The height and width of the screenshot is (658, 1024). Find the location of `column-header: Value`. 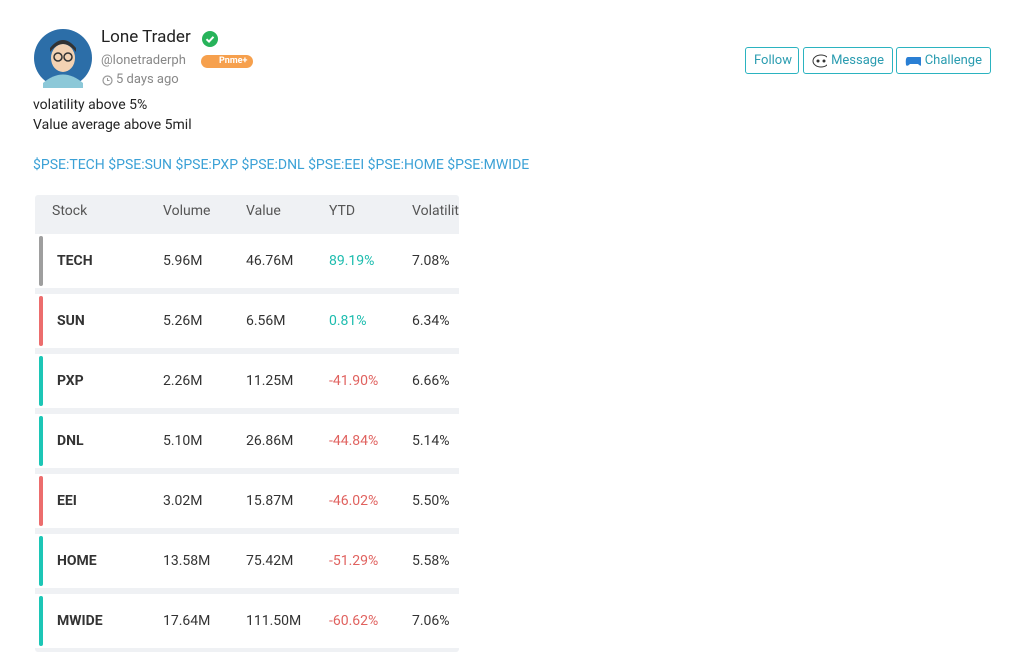

column-header: Value is located at coordinates (263, 211).